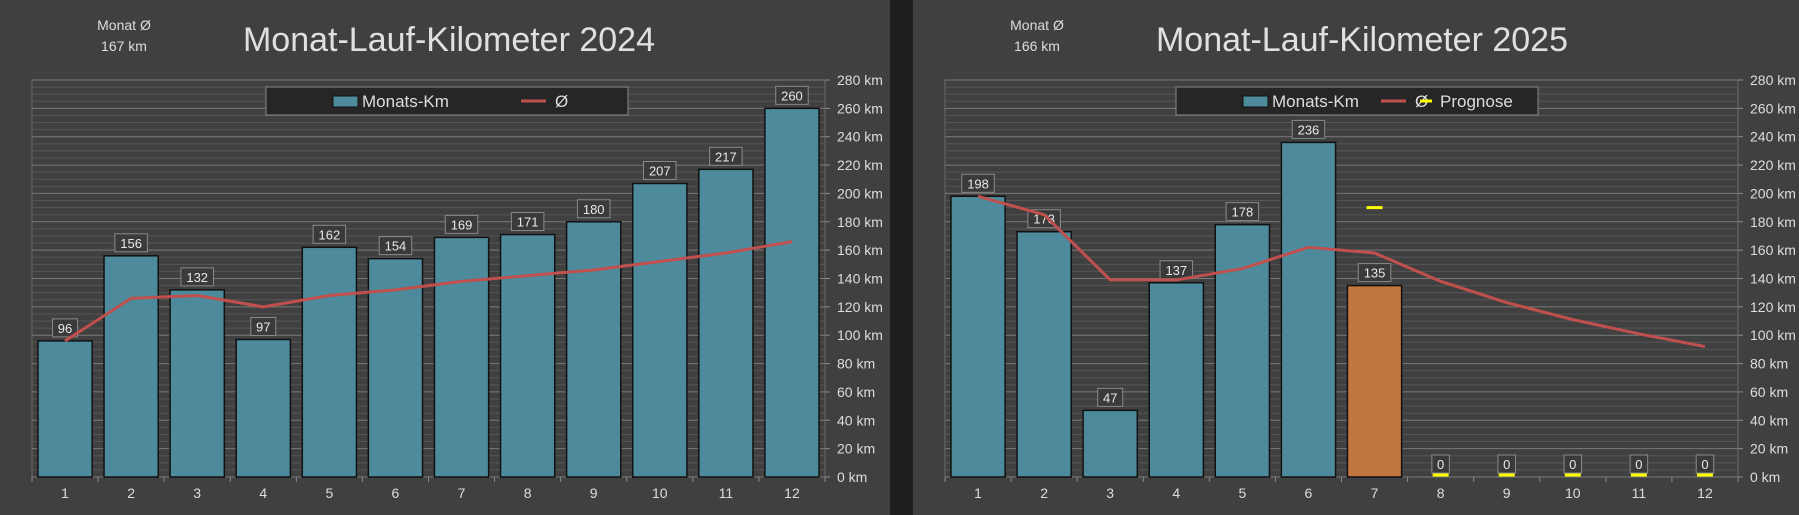  What do you see at coordinates (1315, 101) in the screenshot?
I see `legend-label-bar: Monats-Km` at bounding box center [1315, 101].